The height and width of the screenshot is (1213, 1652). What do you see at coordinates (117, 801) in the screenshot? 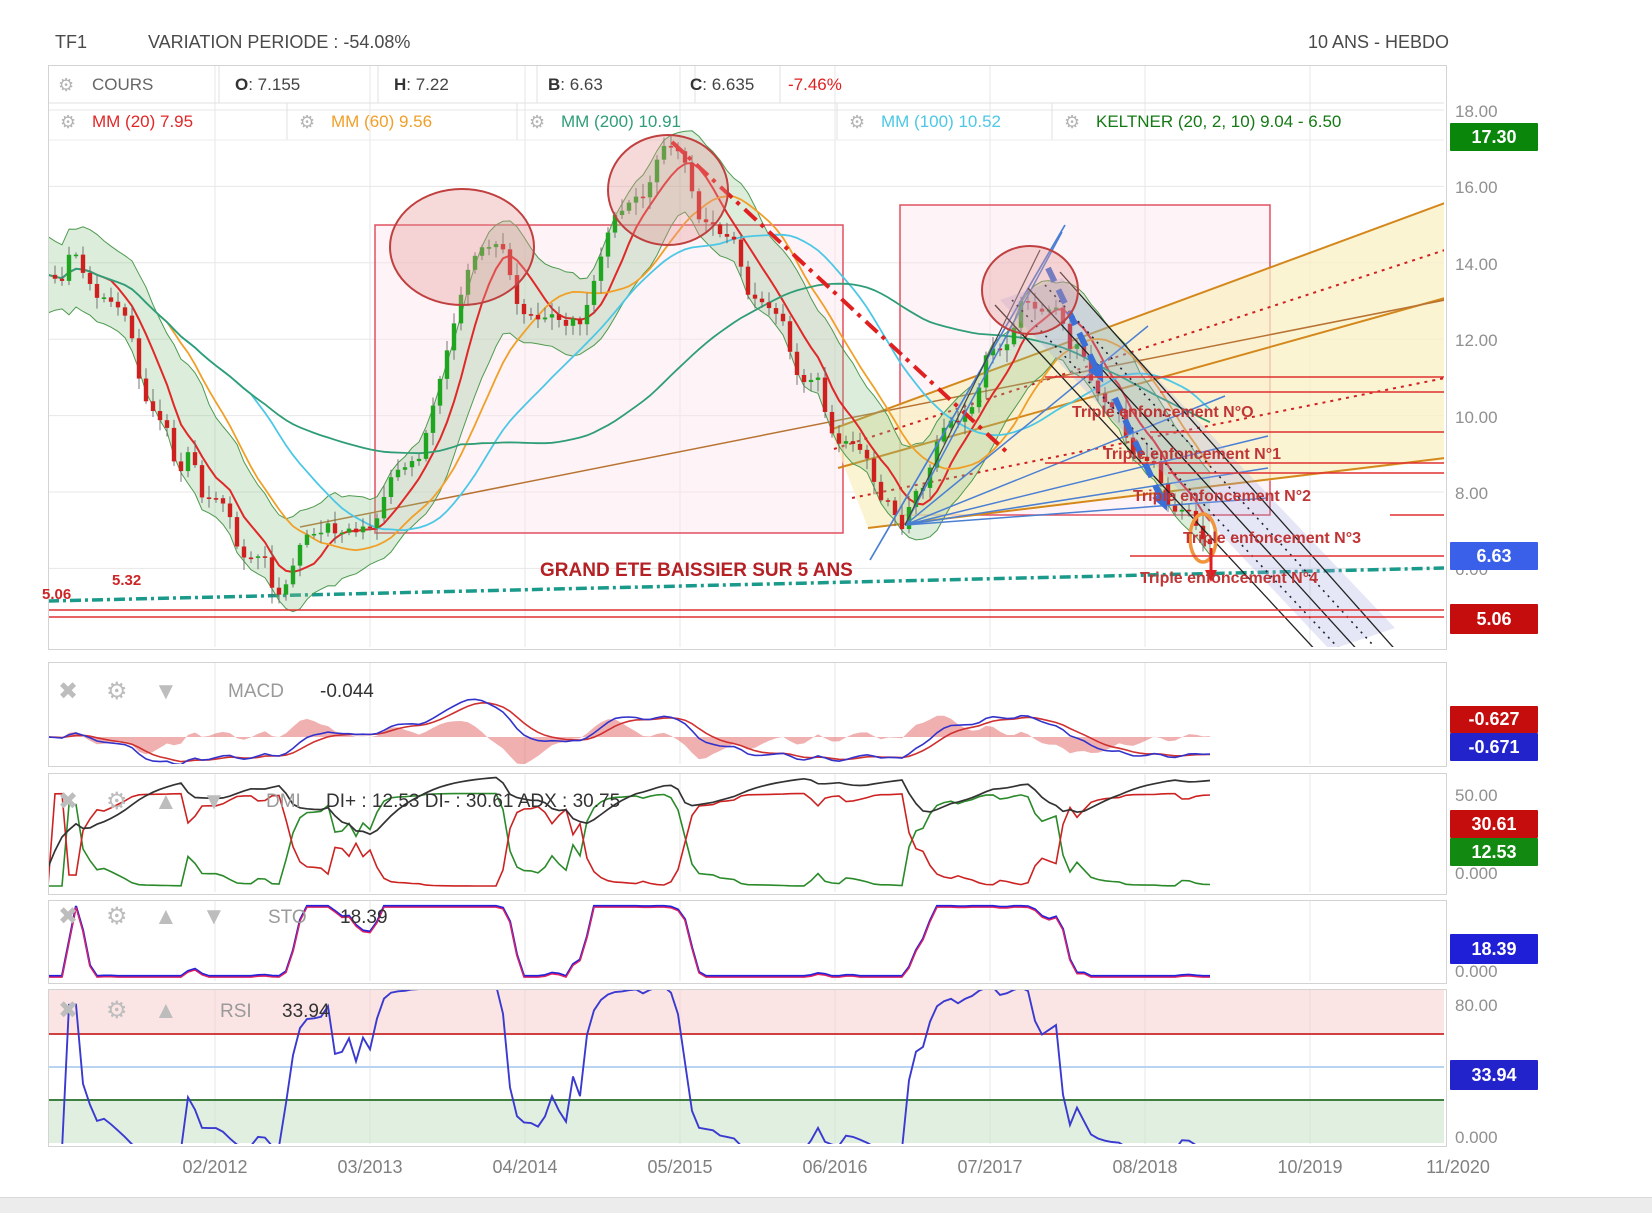
I see `dmi-gear-icon: ⚙` at bounding box center [117, 801].